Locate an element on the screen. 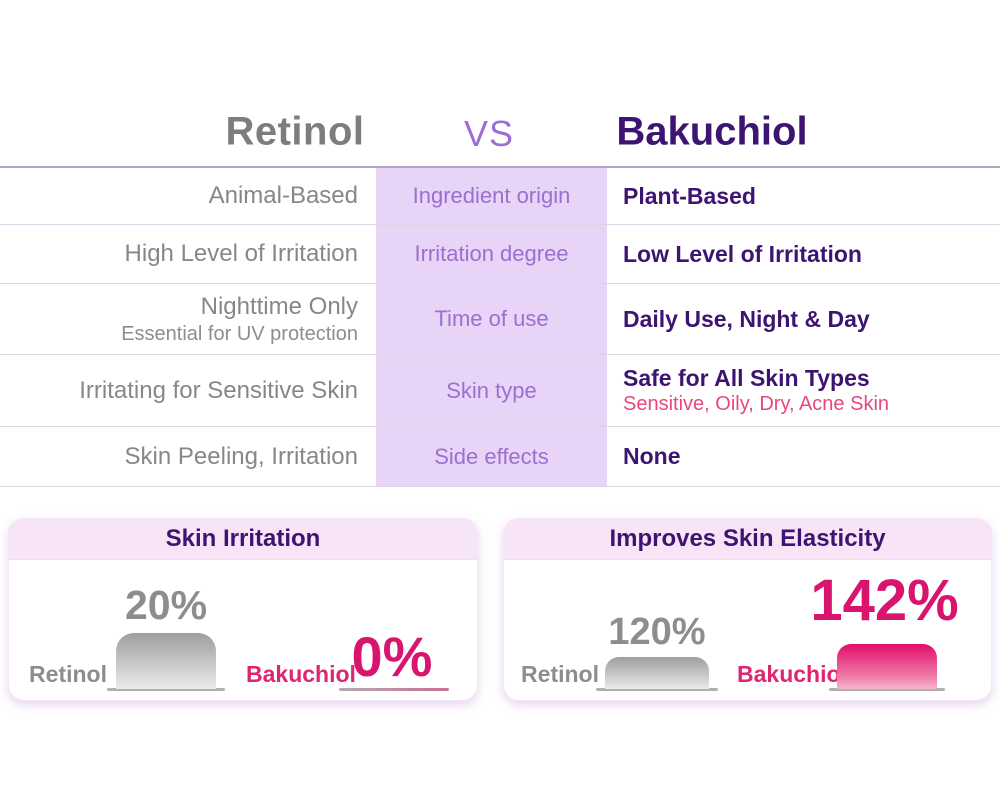 This screenshot has height=800, width=1000. bakuchiol-value: Safe for All Skin Types is located at coordinates (746, 378).